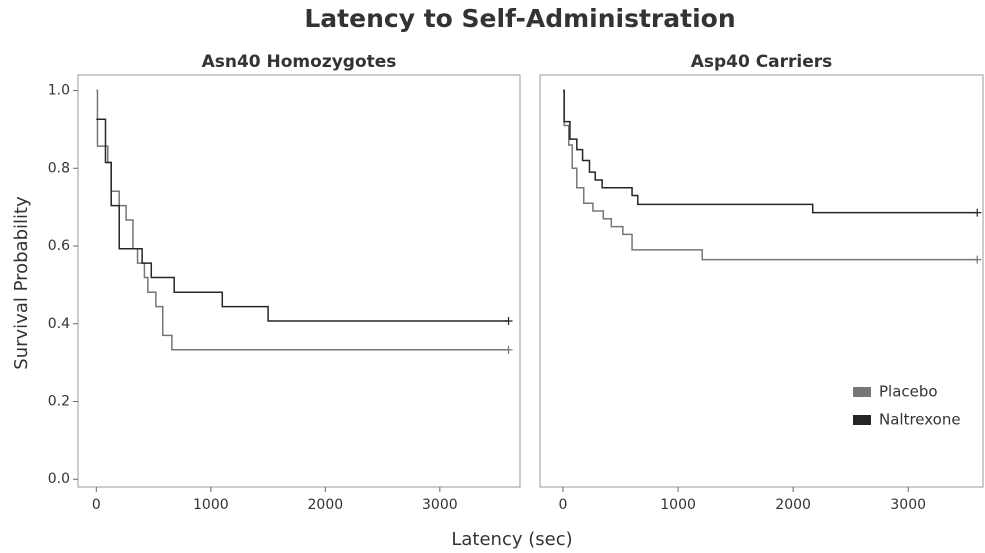 This screenshot has width=985, height=553. Describe the element at coordinates (59, 324) in the screenshot. I see `y-tick-label: 0.4` at that location.